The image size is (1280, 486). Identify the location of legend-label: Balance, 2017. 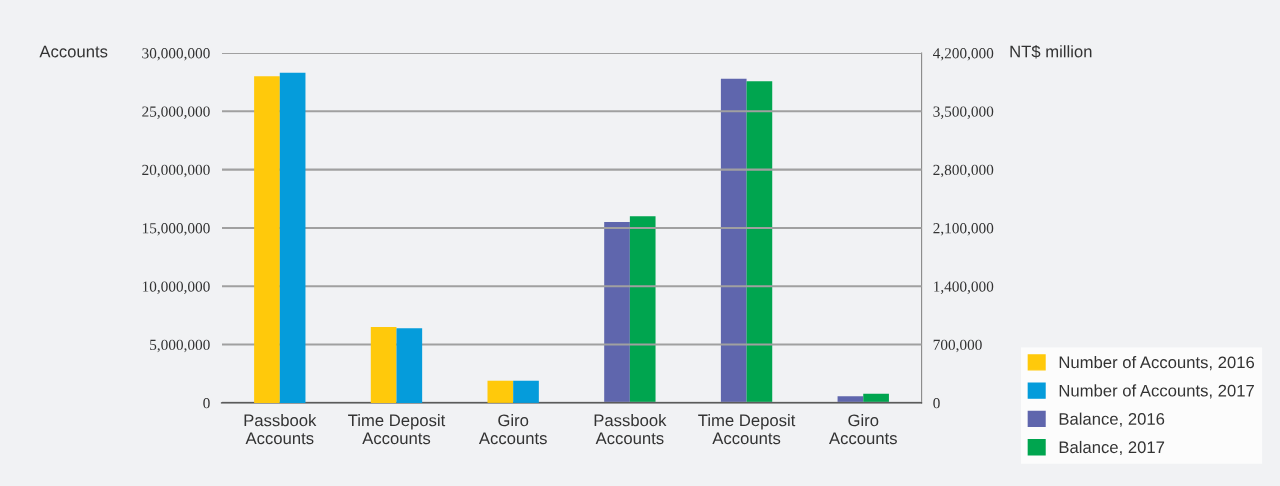
(1112, 448).